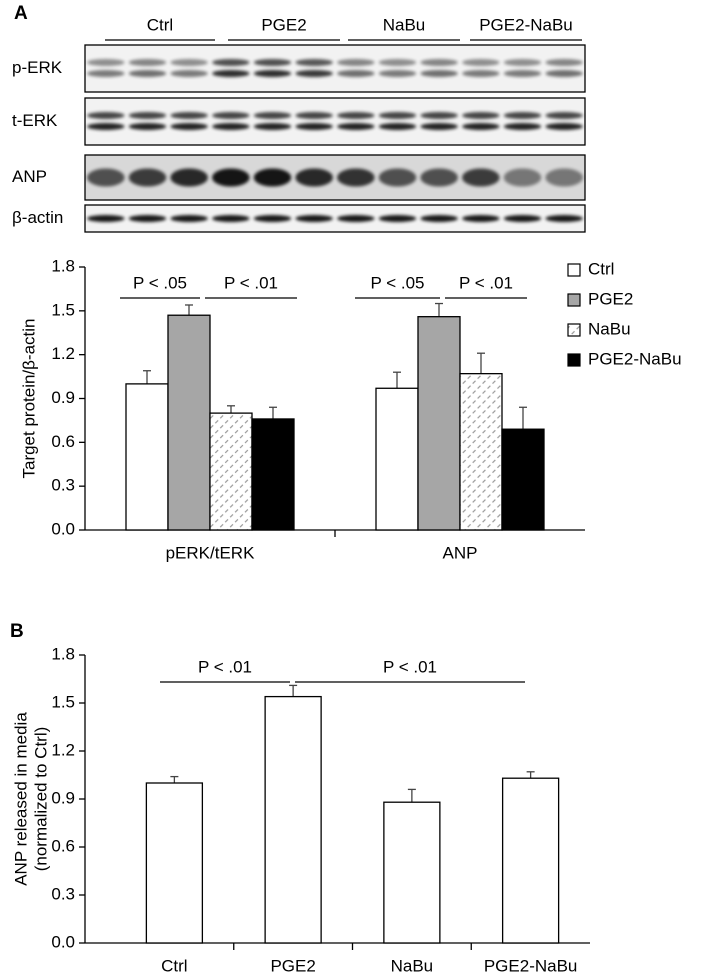 The width and height of the screenshot is (709, 979). What do you see at coordinates (283, 24) in the screenshot?
I see `group-label: PGE2` at bounding box center [283, 24].